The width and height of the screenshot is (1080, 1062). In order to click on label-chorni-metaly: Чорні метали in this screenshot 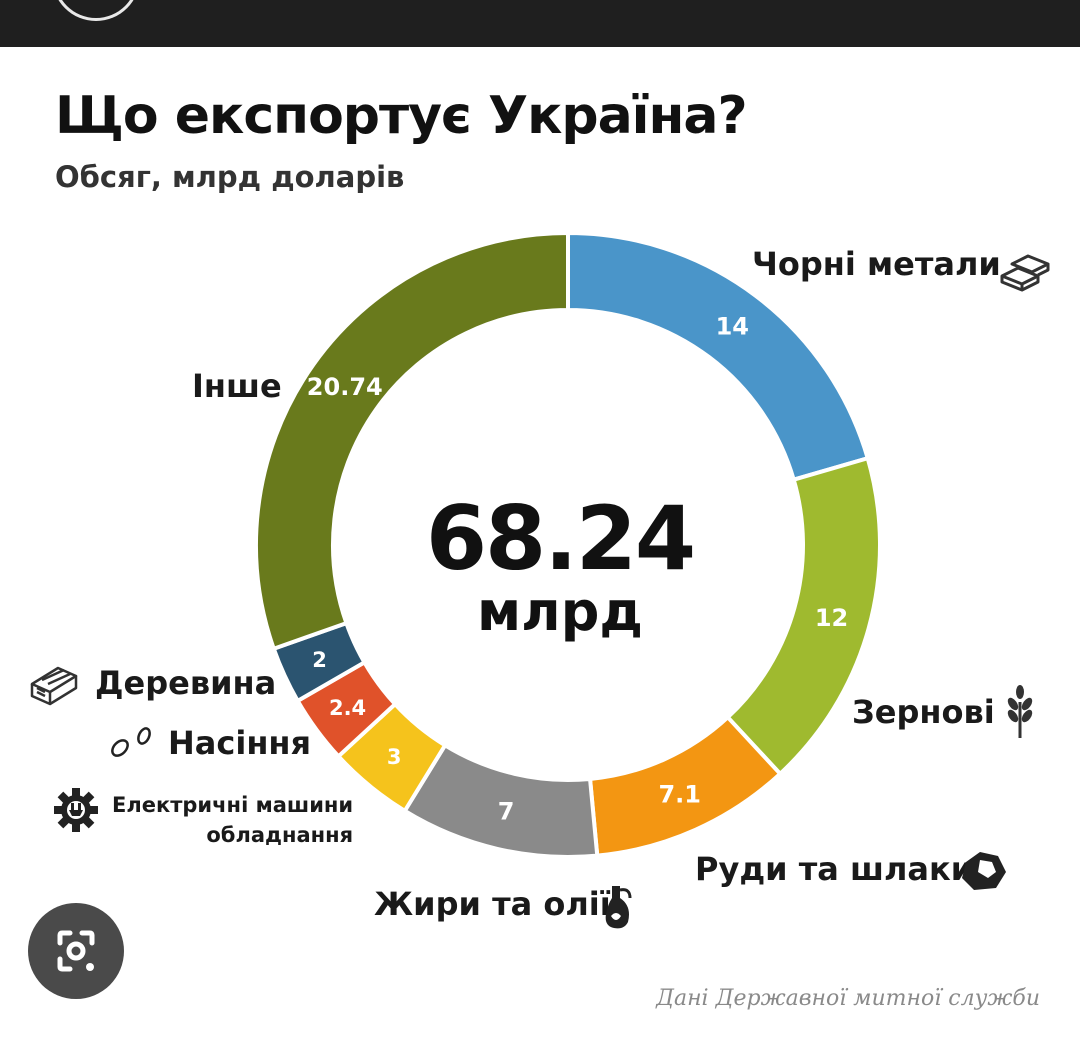, I will do `click(876, 264)`.